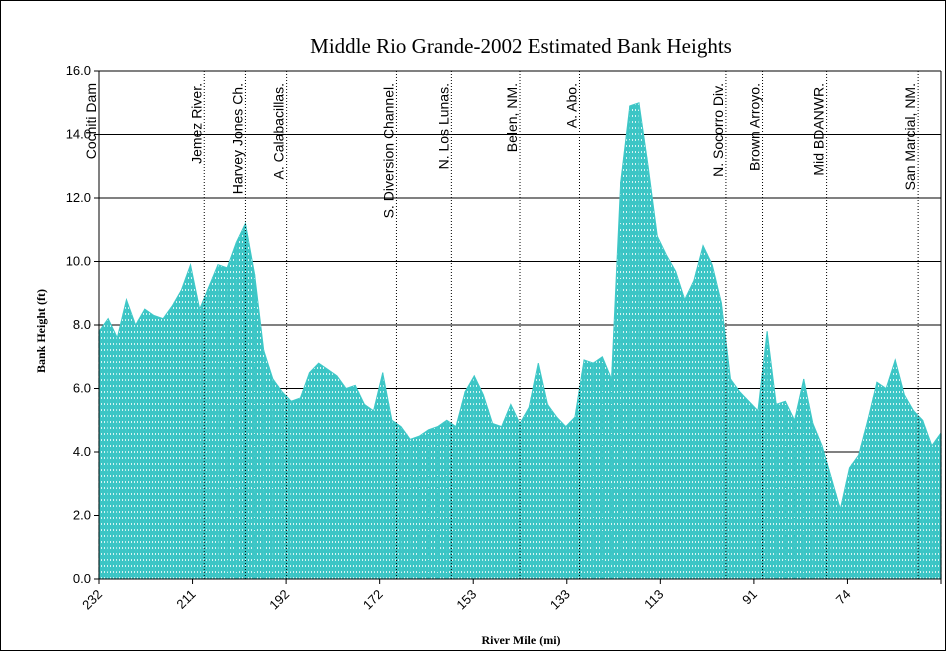 Image resolution: width=946 pixels, height=651 pixels. Describe the element at coordinates (82, 515) in the screenshot. I see `y-tick-label: 2.0` at that location.